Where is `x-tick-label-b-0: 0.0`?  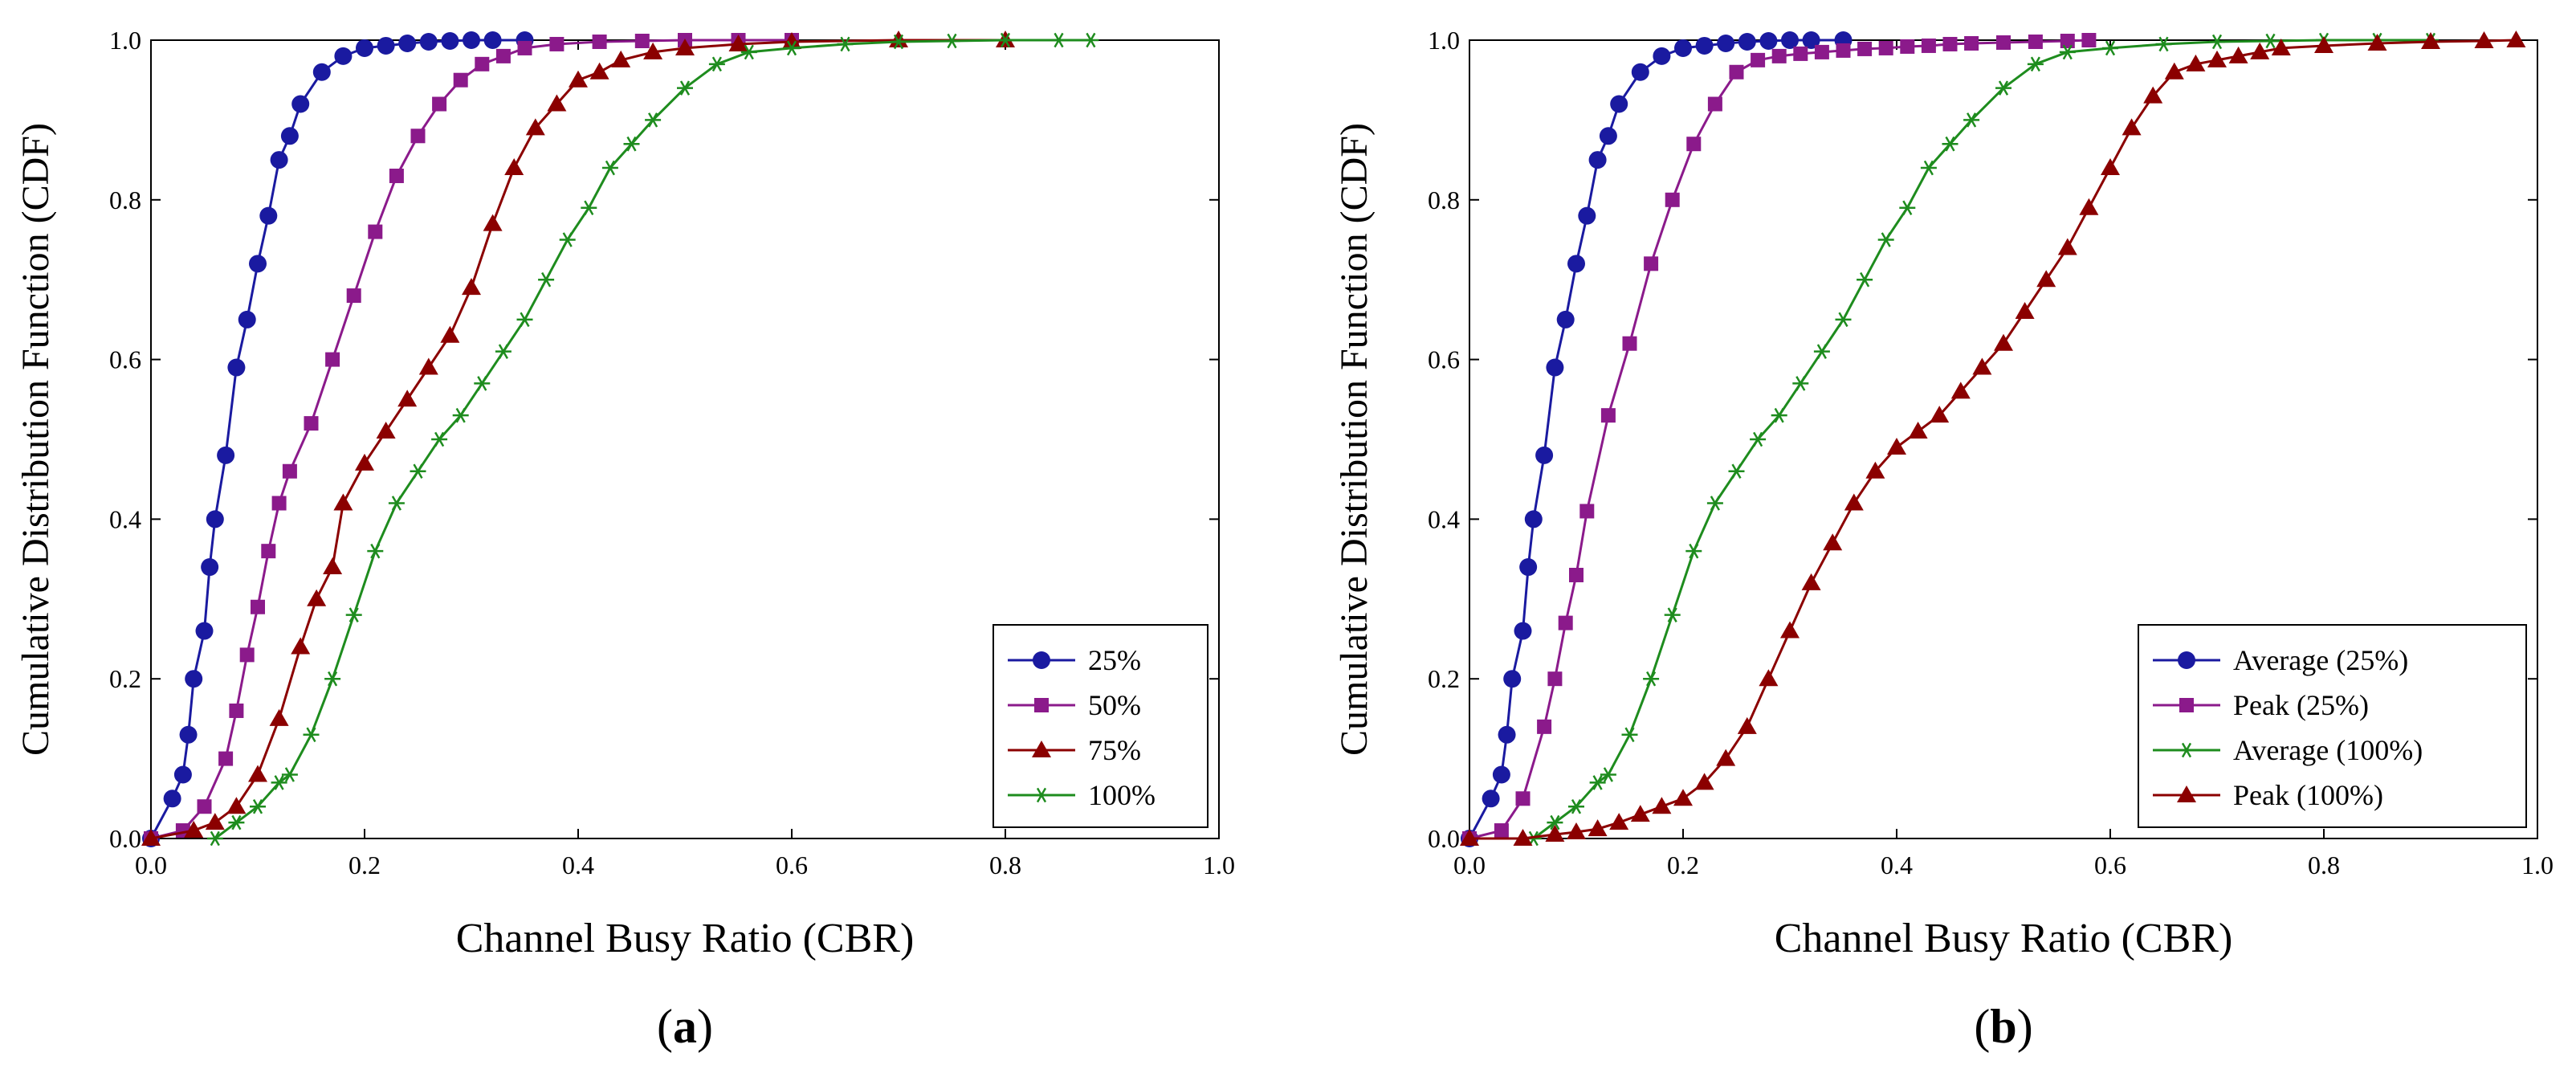 x-tick-label-b-0: 0.0 is located at coordinates (1469, 865).